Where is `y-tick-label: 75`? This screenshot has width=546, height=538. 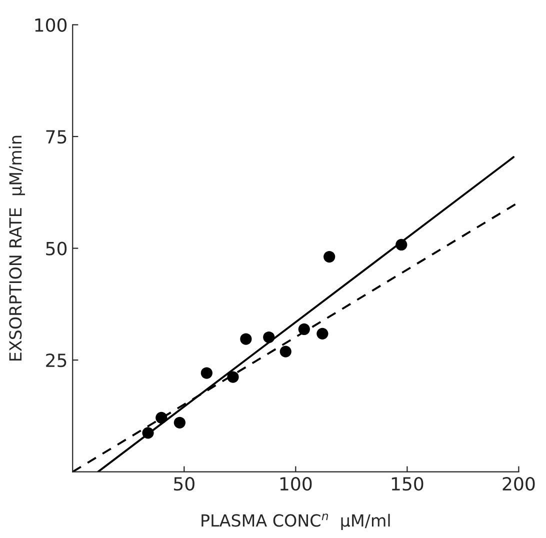
y-tick-label: 75 is located at coordinates (56, 137).